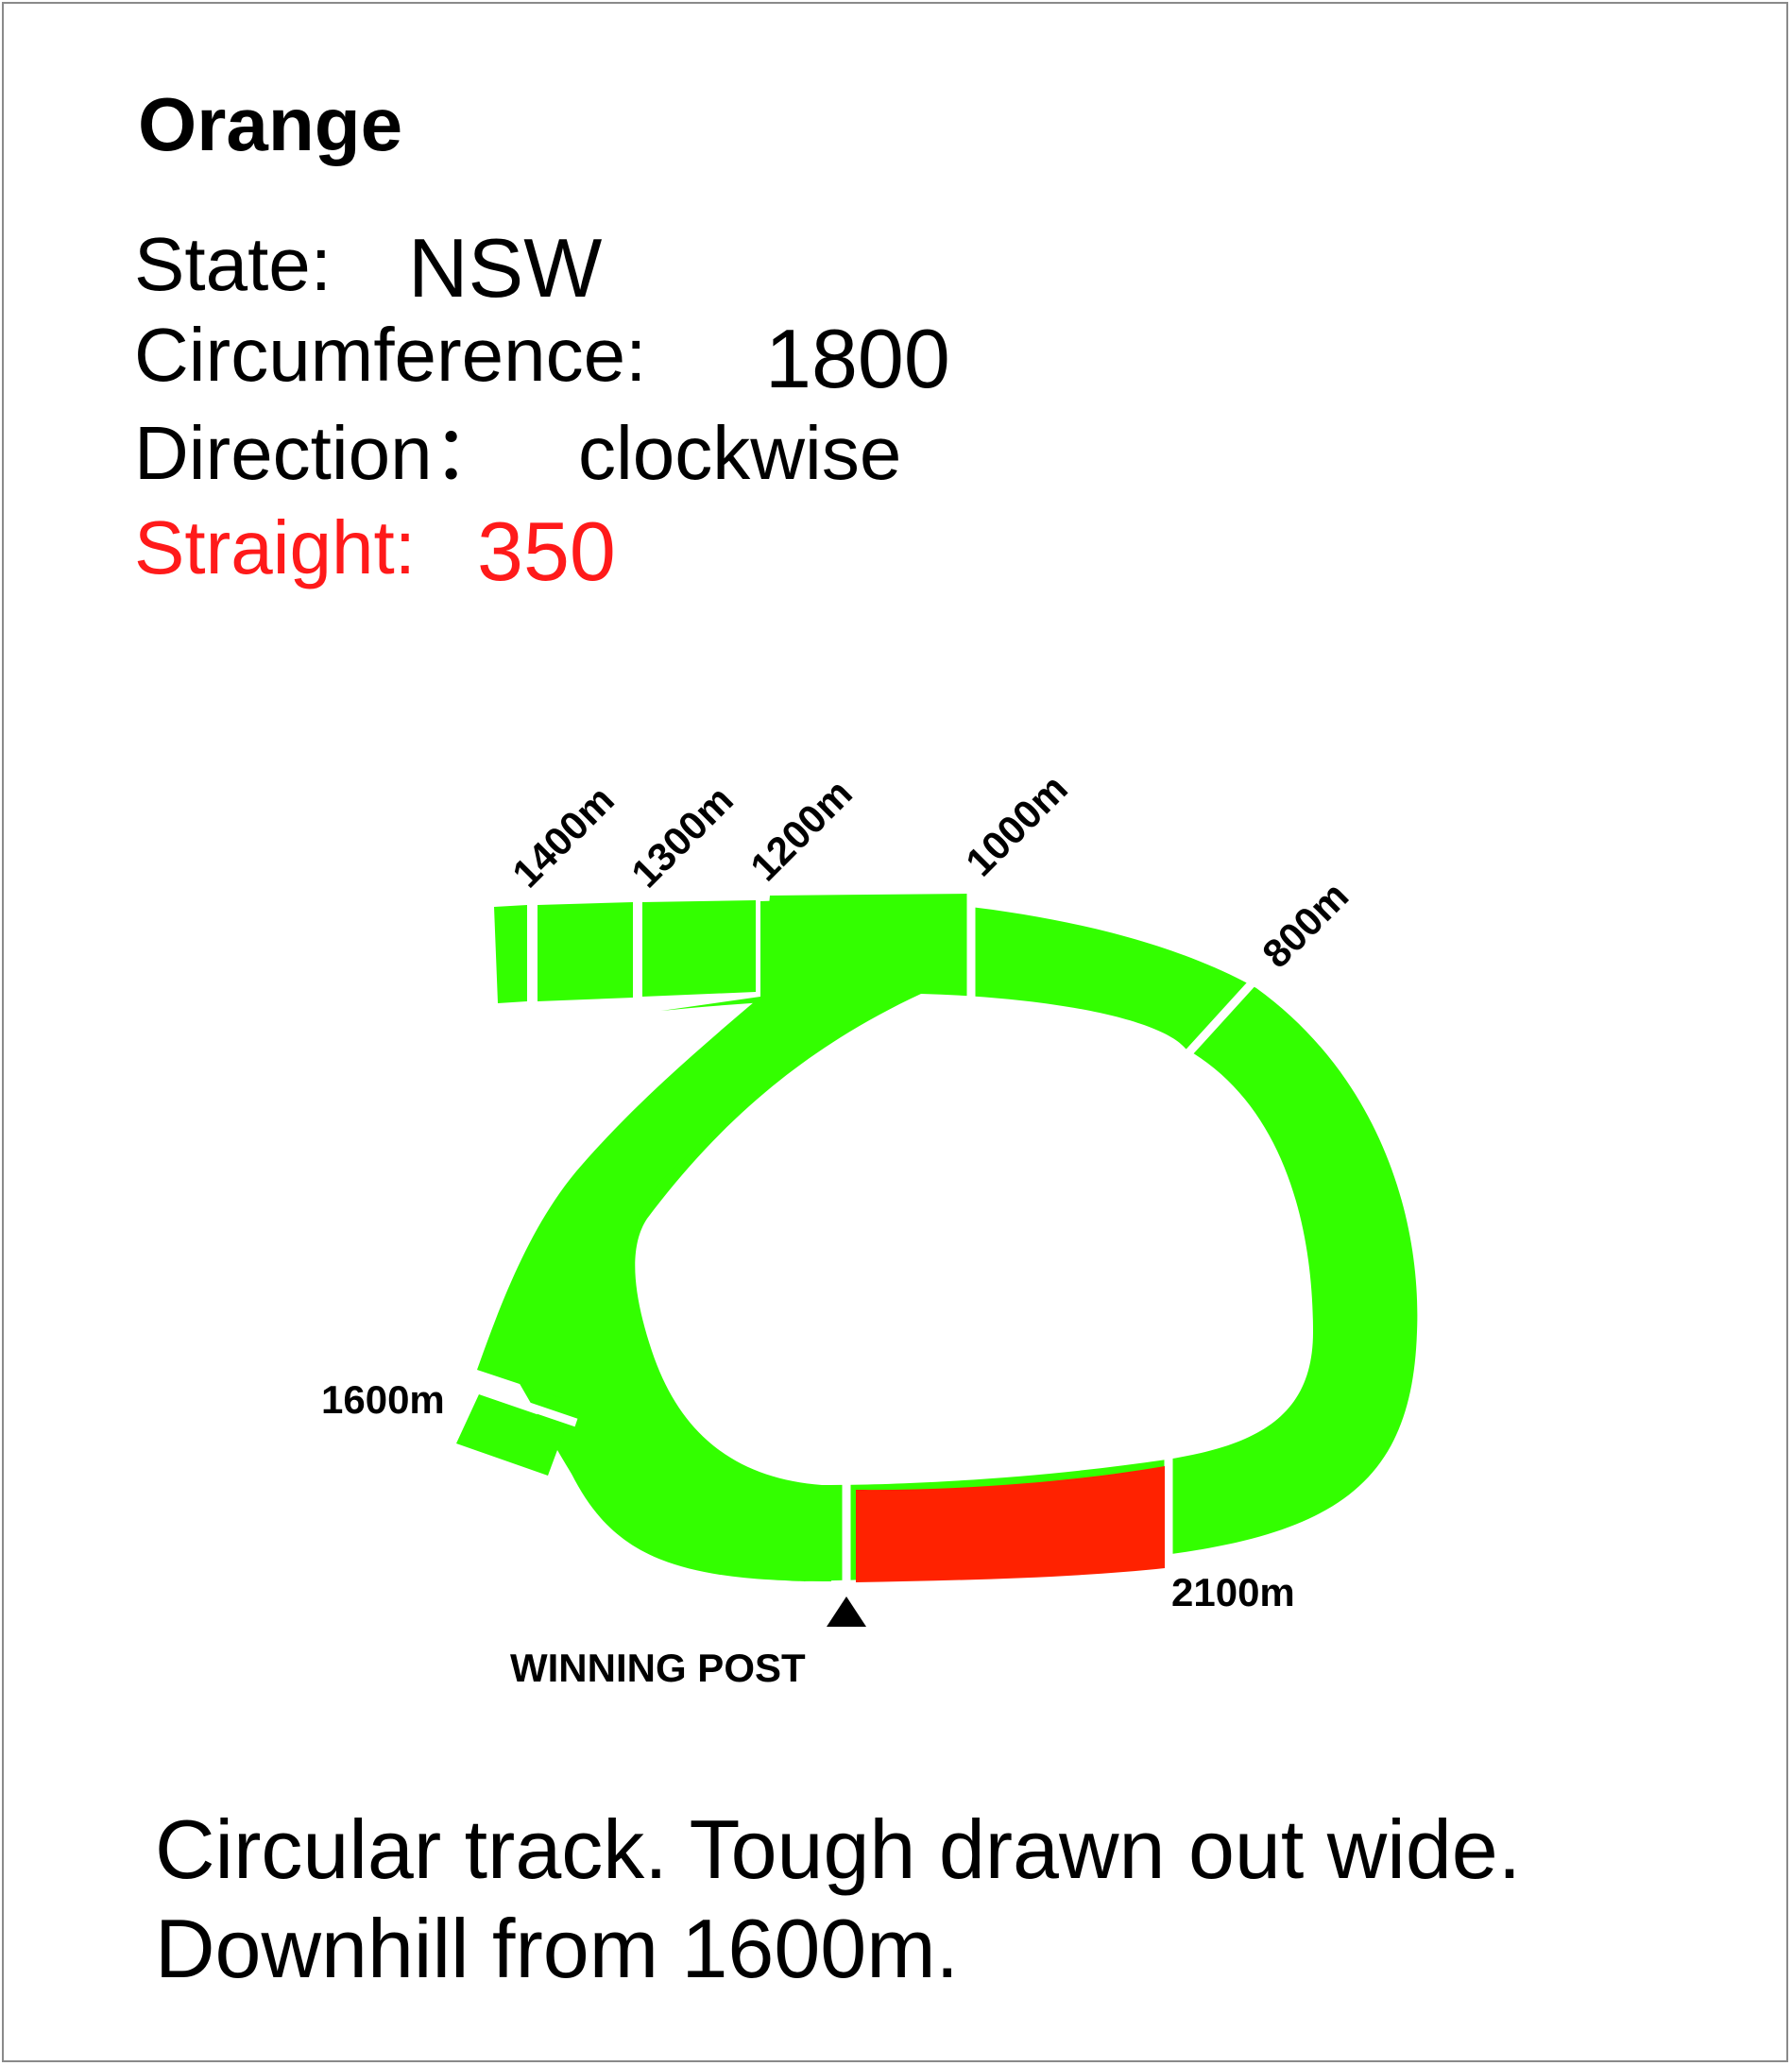  What do you see at coordinates (563, 837) in the screenshot?
I see `marker-1400: 1400m` at bounding box center [563, 837].